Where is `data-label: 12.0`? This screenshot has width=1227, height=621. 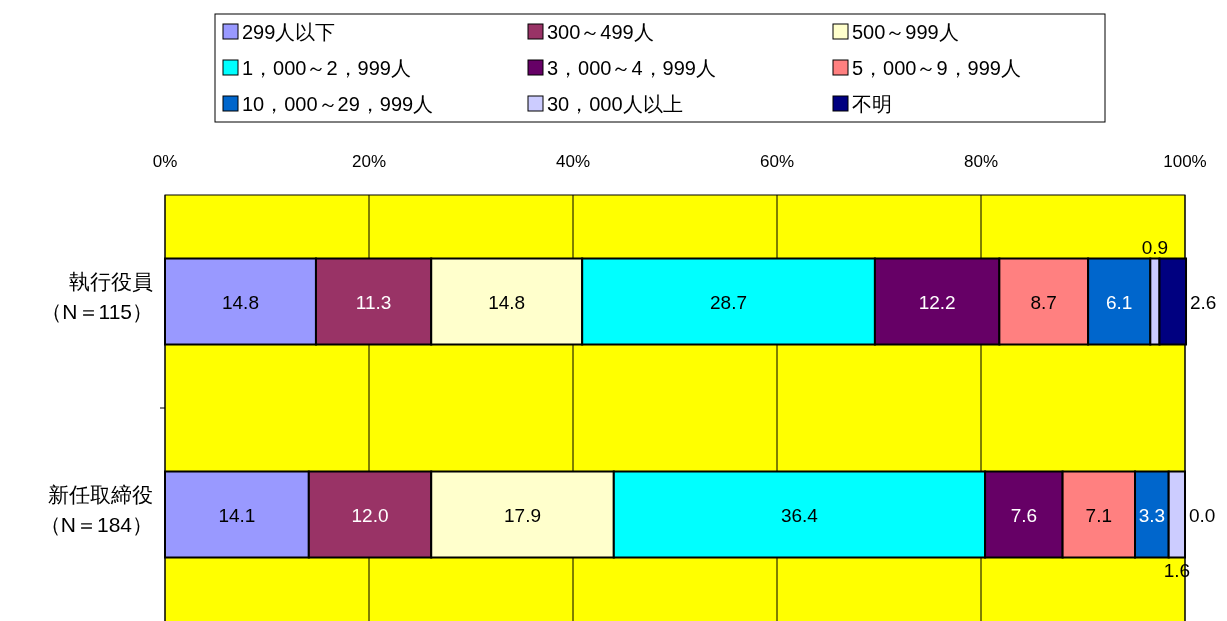
data-label: 12.0 is located at coordinates (370, 515).